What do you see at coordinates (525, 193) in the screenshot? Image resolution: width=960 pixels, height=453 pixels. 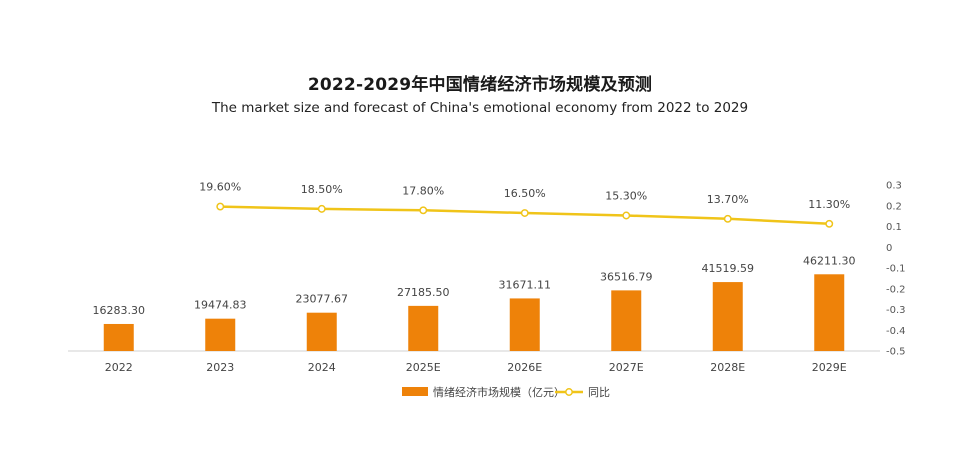 I see `yoy-data-label: 16.50%` at bounding box center [525, 193].